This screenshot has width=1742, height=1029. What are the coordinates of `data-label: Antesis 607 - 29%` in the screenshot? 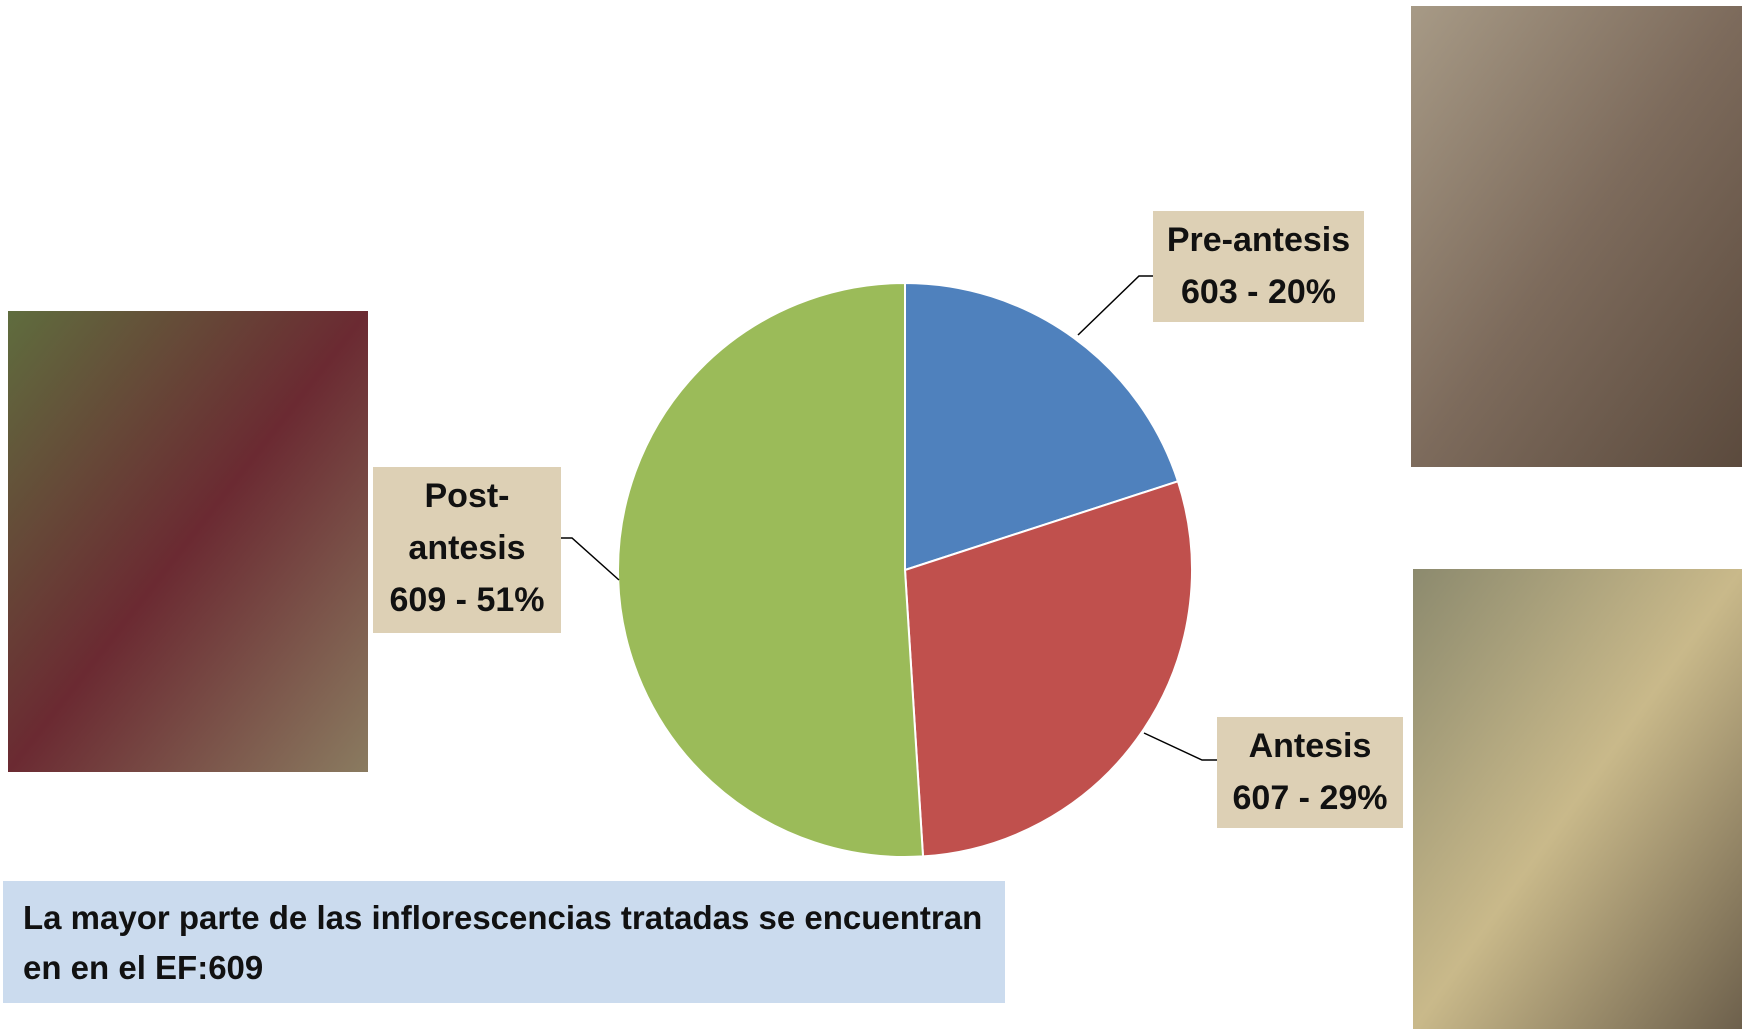 It's located at (1310, 772).